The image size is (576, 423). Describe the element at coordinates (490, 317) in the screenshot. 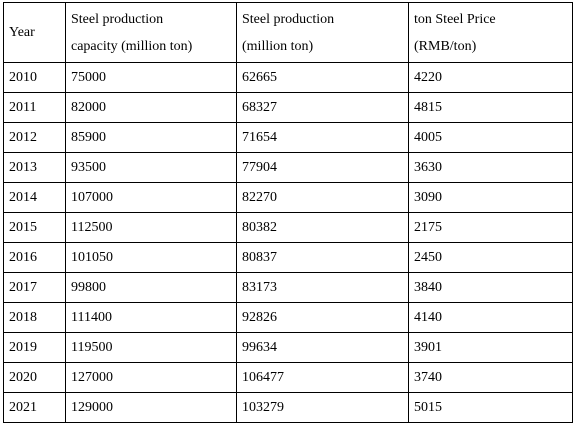

I see `price-cell: 4140` at that location.